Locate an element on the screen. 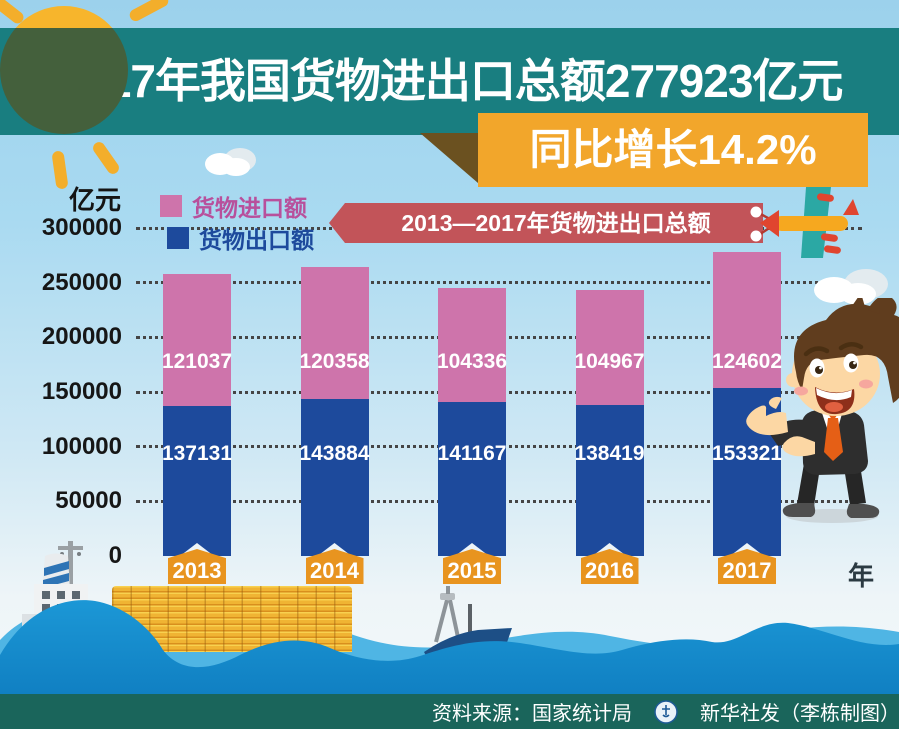 This screenshot has height=729, width=899. import-value-label: 124602 is located at coordinates (747, 361).